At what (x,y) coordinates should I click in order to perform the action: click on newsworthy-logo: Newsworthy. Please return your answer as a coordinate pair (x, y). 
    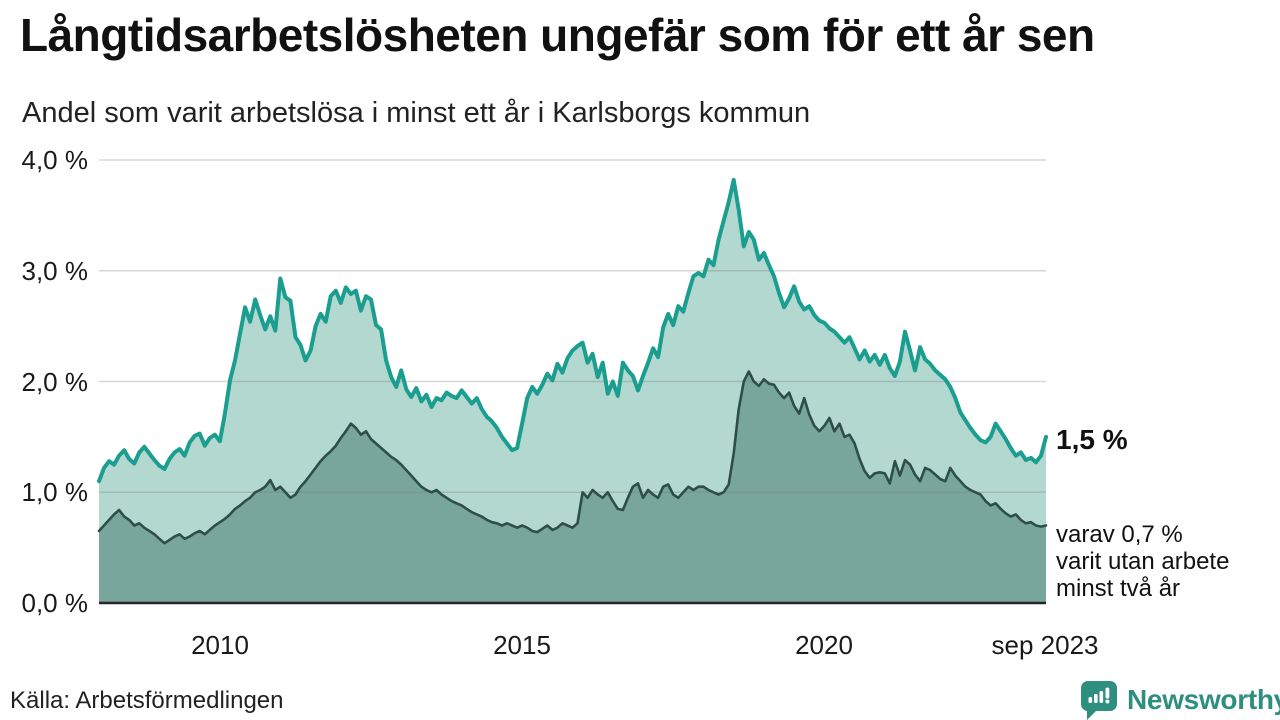
    Looking at the image, I should click on (1180, 700).